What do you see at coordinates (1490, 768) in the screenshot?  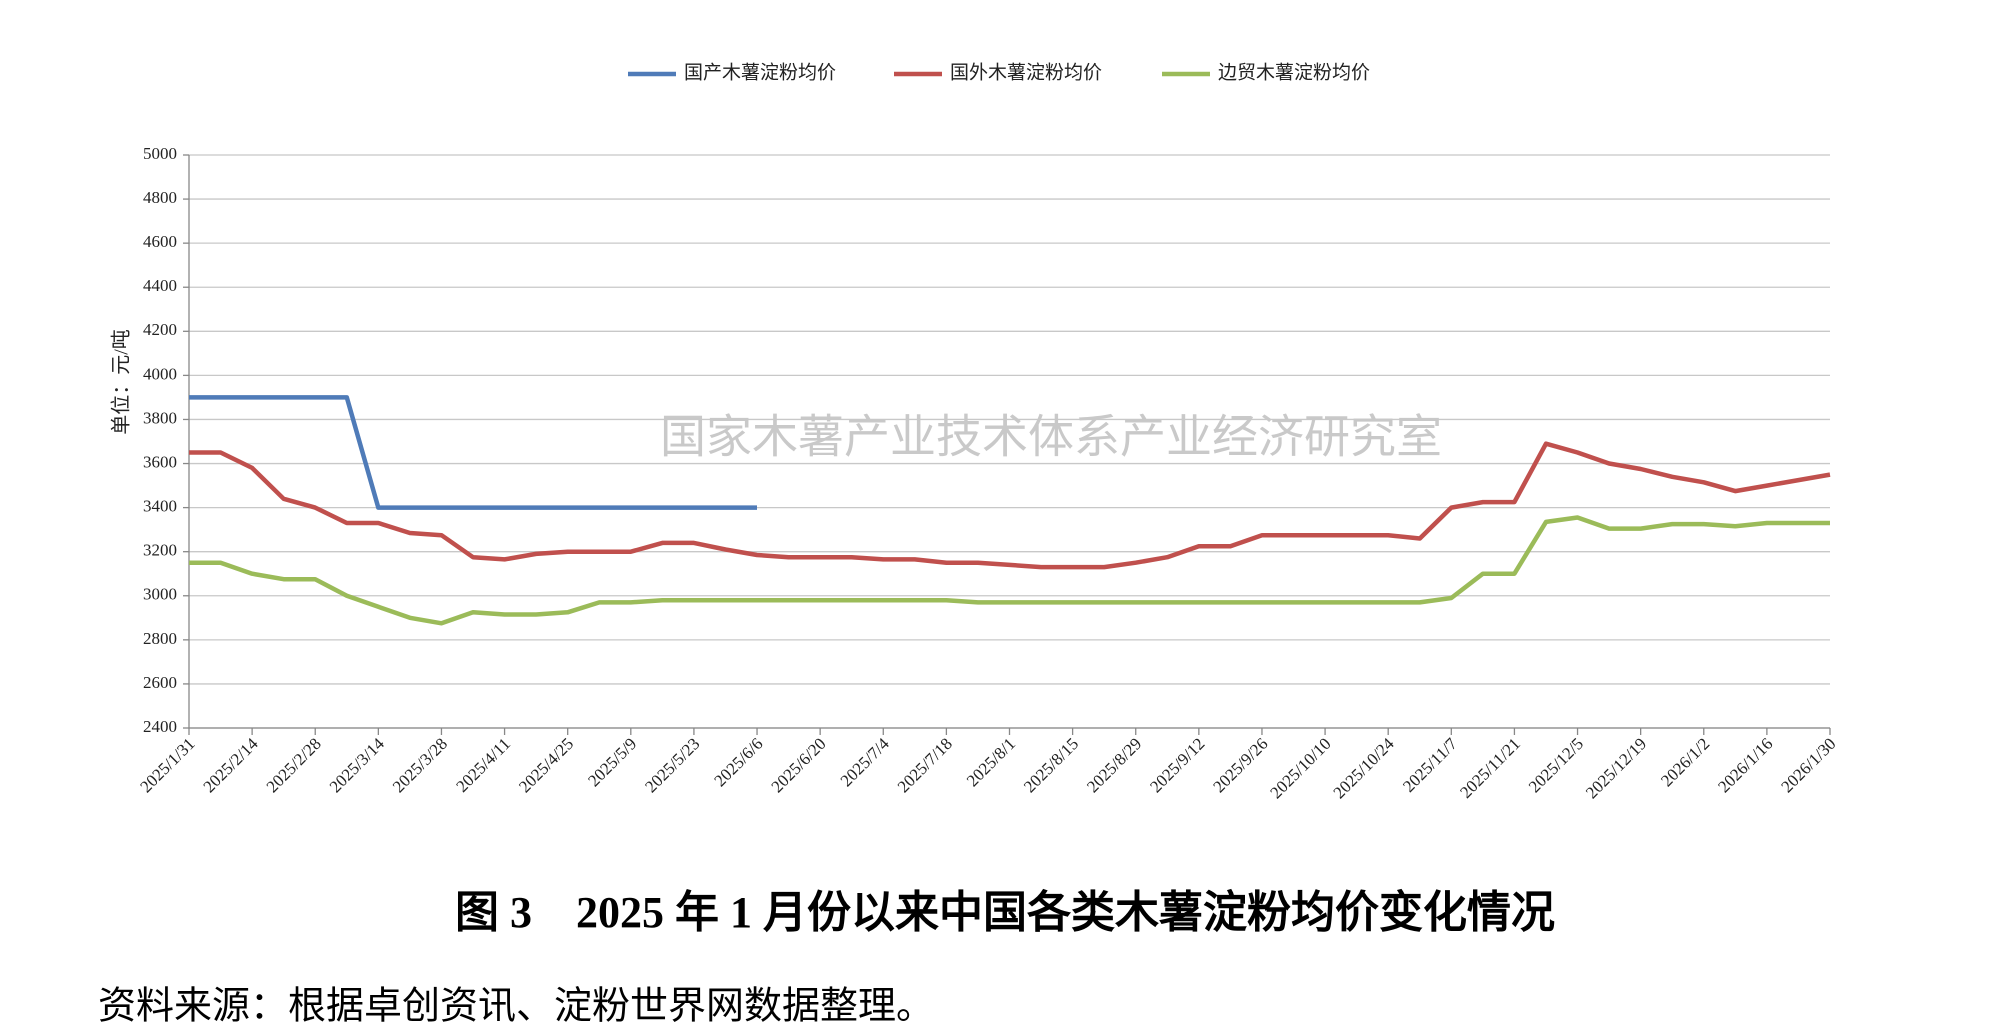 I see `x-tick-label: 2025/11/21` at bounding box center [1490, 768].